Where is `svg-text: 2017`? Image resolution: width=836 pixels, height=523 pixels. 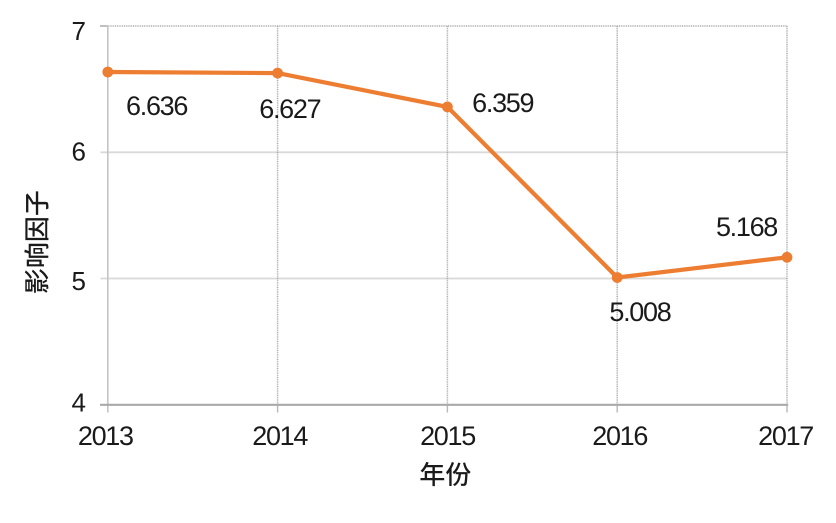 svg-text: 2017 is located at coordinates (785, 436).